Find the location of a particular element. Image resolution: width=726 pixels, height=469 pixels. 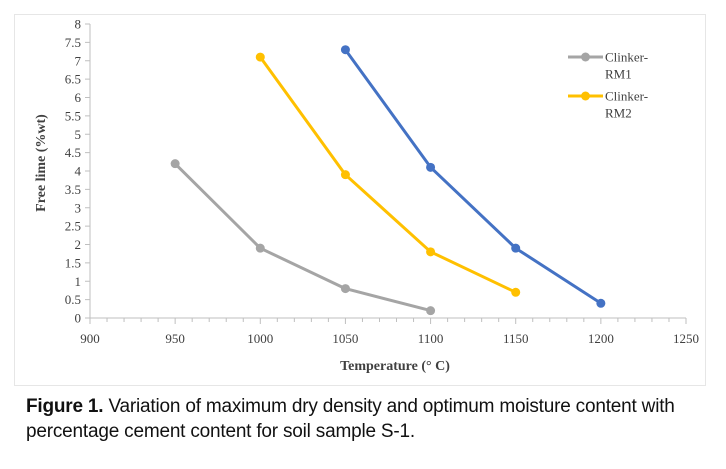

x-tick-label: 950 is located at coordinates (175, 338).